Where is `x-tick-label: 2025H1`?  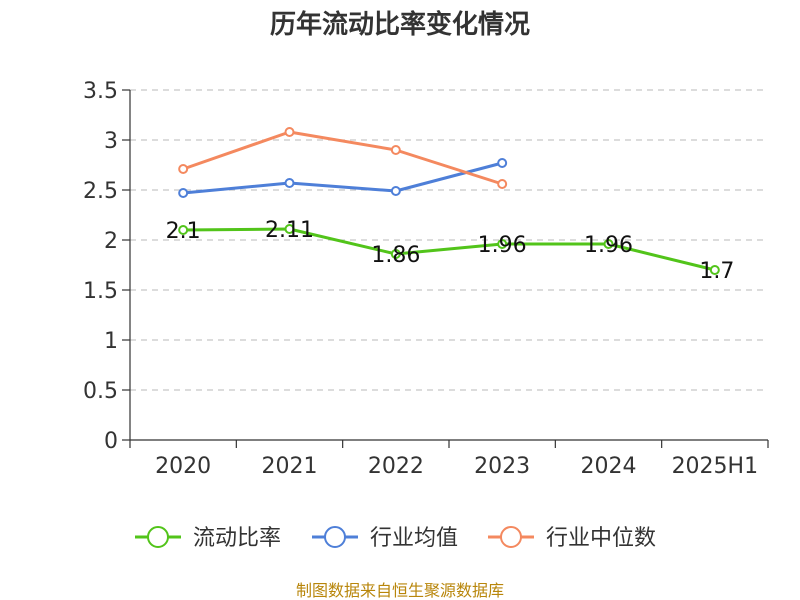 x-tick-label: 2025H1 is located at coordinates (715, 466).